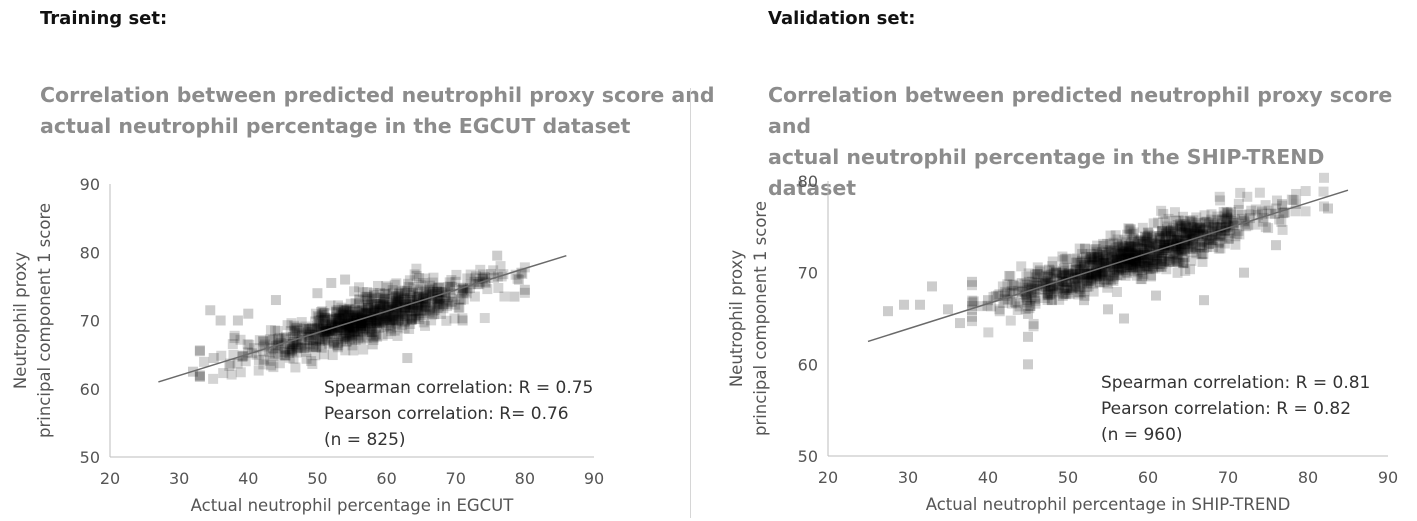  I want to click on validation-y-tick-label: 50, so click(808, 456).